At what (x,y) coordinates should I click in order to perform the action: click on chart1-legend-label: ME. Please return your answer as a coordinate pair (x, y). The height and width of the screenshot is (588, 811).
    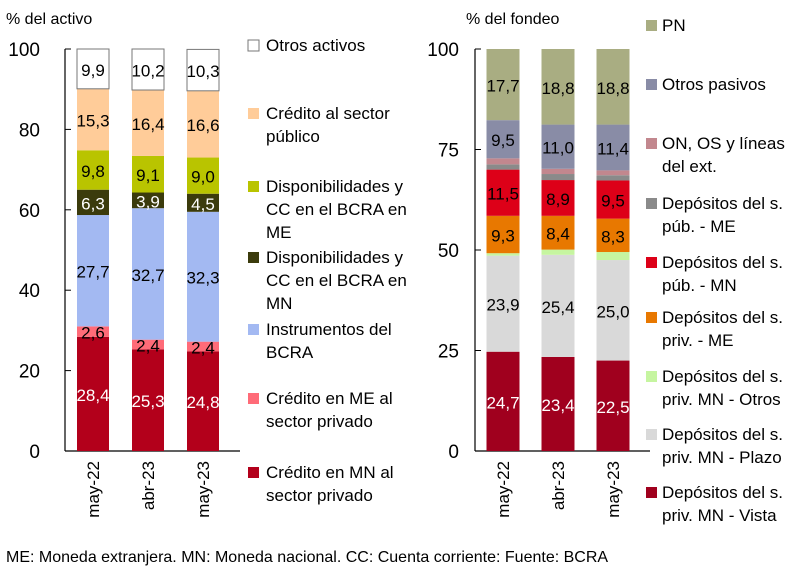
    Looking at the image, I should click on (279, 232).